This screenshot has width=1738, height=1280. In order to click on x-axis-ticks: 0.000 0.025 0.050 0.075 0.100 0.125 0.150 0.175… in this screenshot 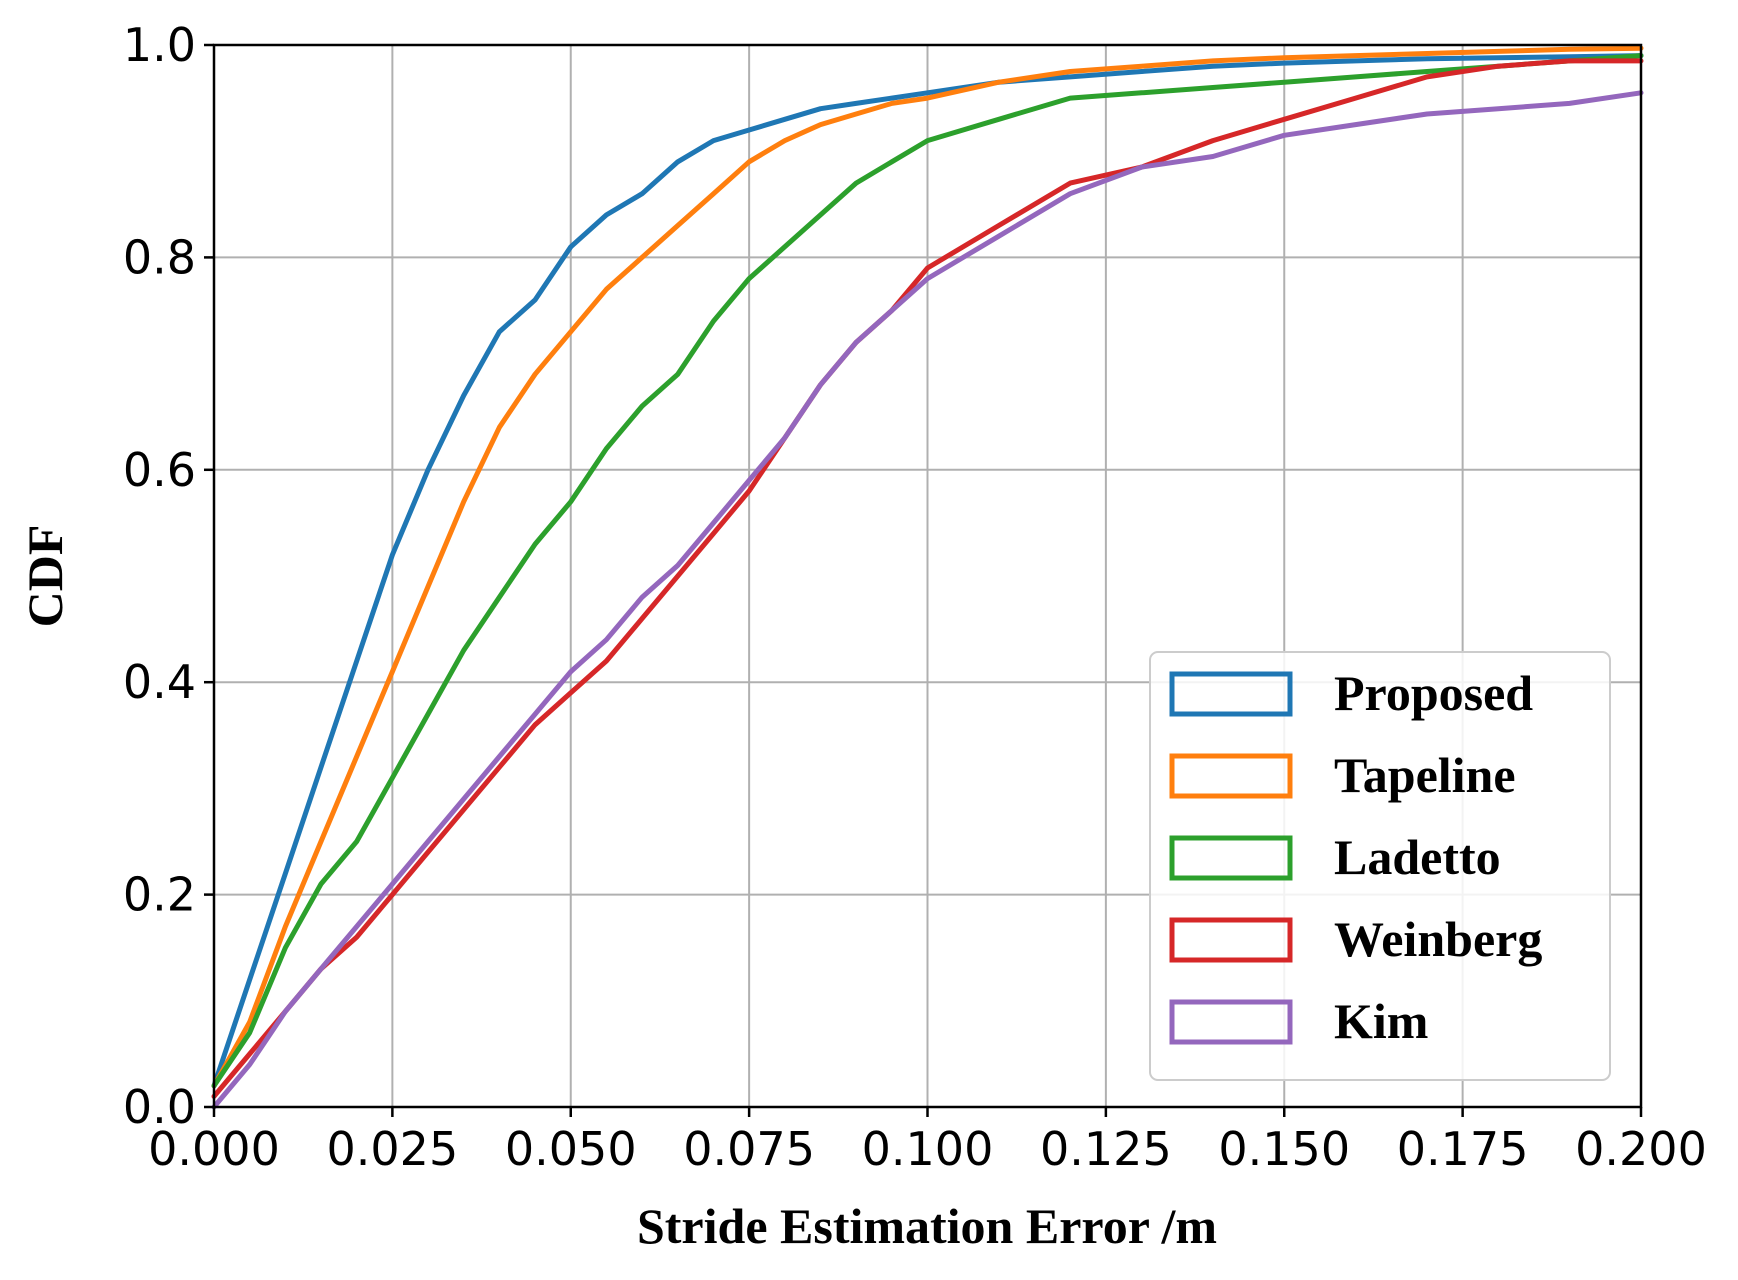, I will do `click(927, 1141)`.